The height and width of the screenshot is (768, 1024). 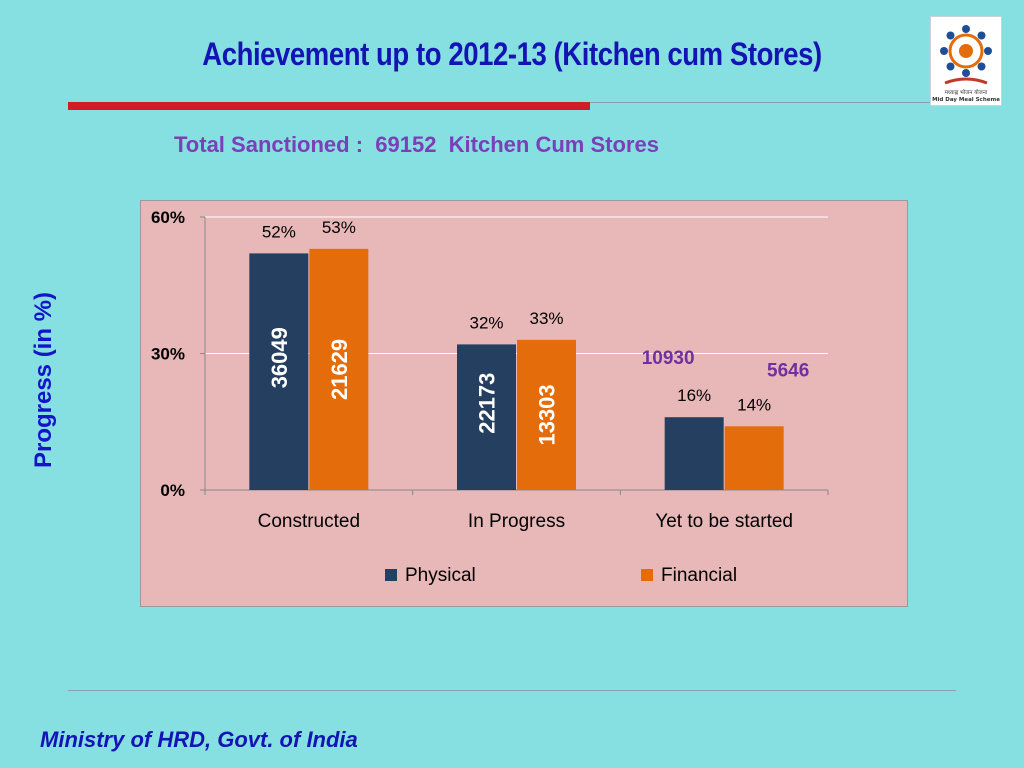 What do you see at coordinates (966, 100) in the screenshot?
I see `logo-caption: Mid Day Meal Scheme` at bounding box center [966, 100].